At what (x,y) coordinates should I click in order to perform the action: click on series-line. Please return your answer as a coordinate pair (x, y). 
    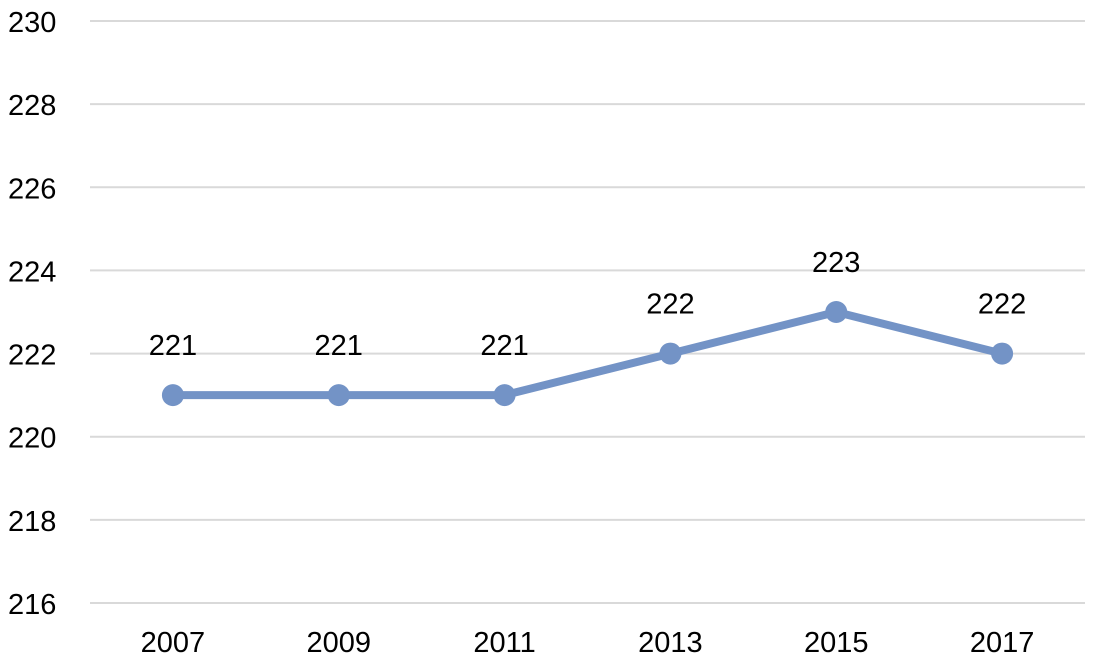
    Looking at the image, I should click on (587, 354).